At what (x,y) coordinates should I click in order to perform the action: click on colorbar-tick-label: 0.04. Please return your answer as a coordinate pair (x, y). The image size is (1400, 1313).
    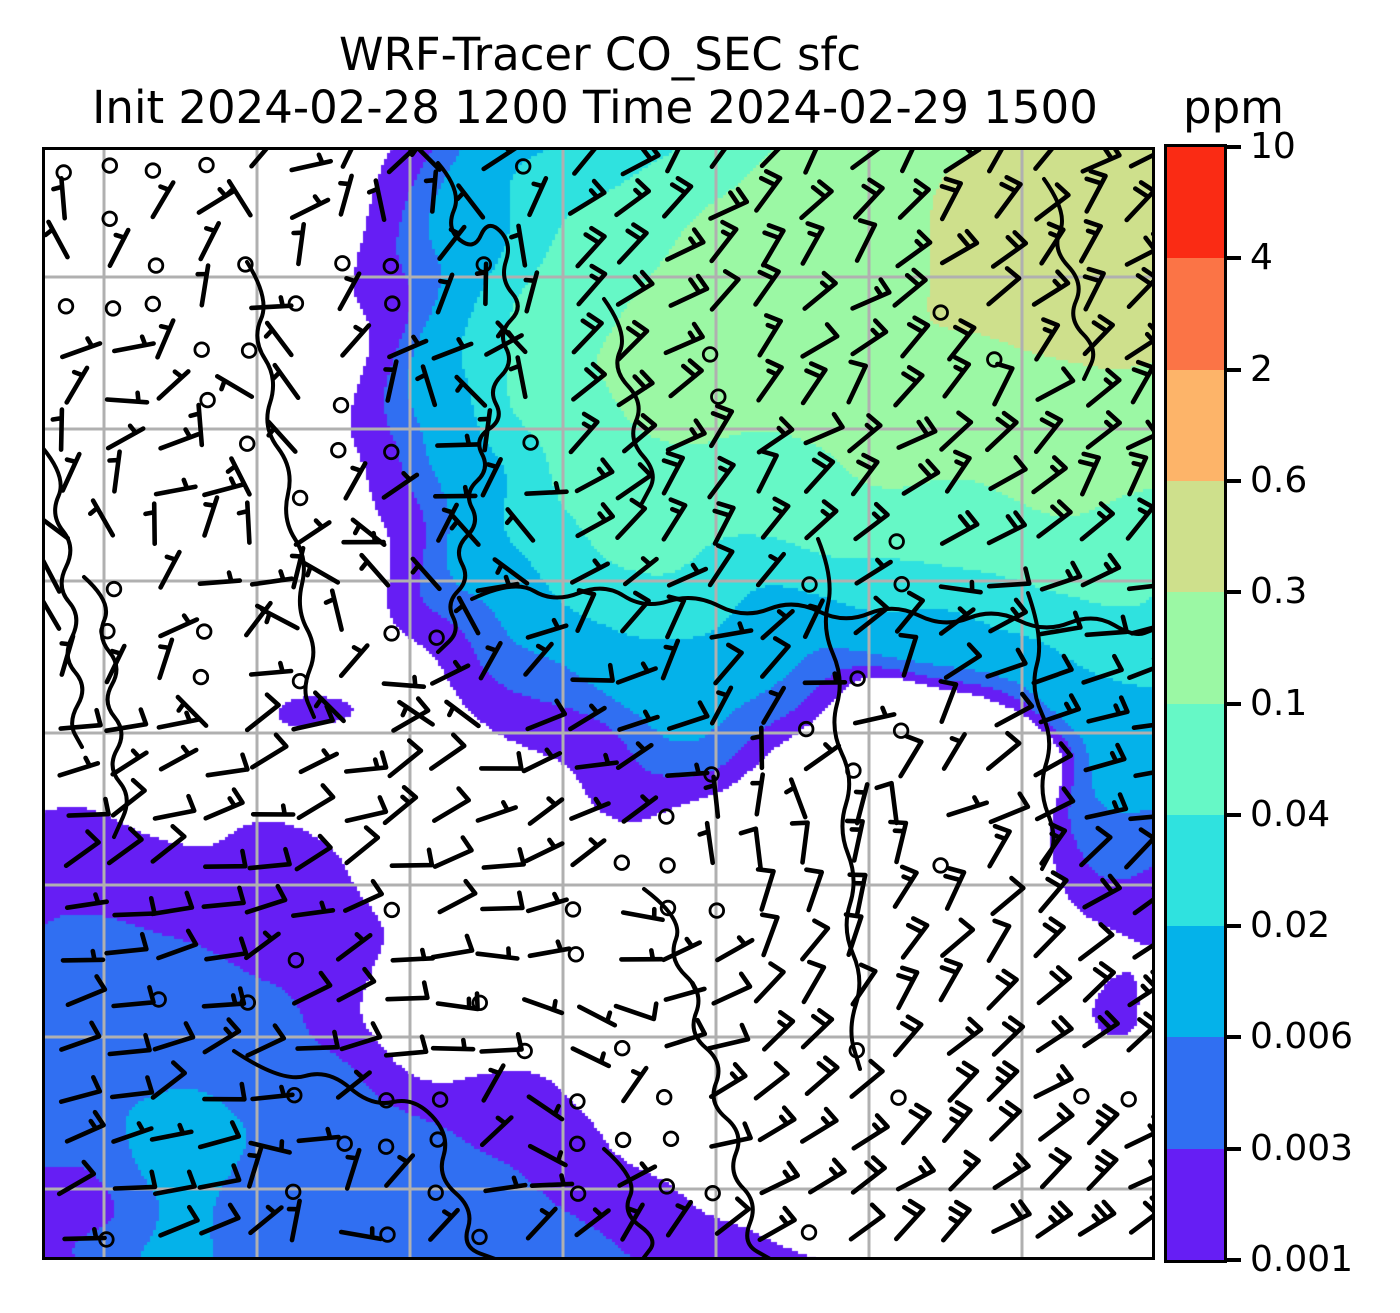
    Looking at the image, I should click on (1290, 814).